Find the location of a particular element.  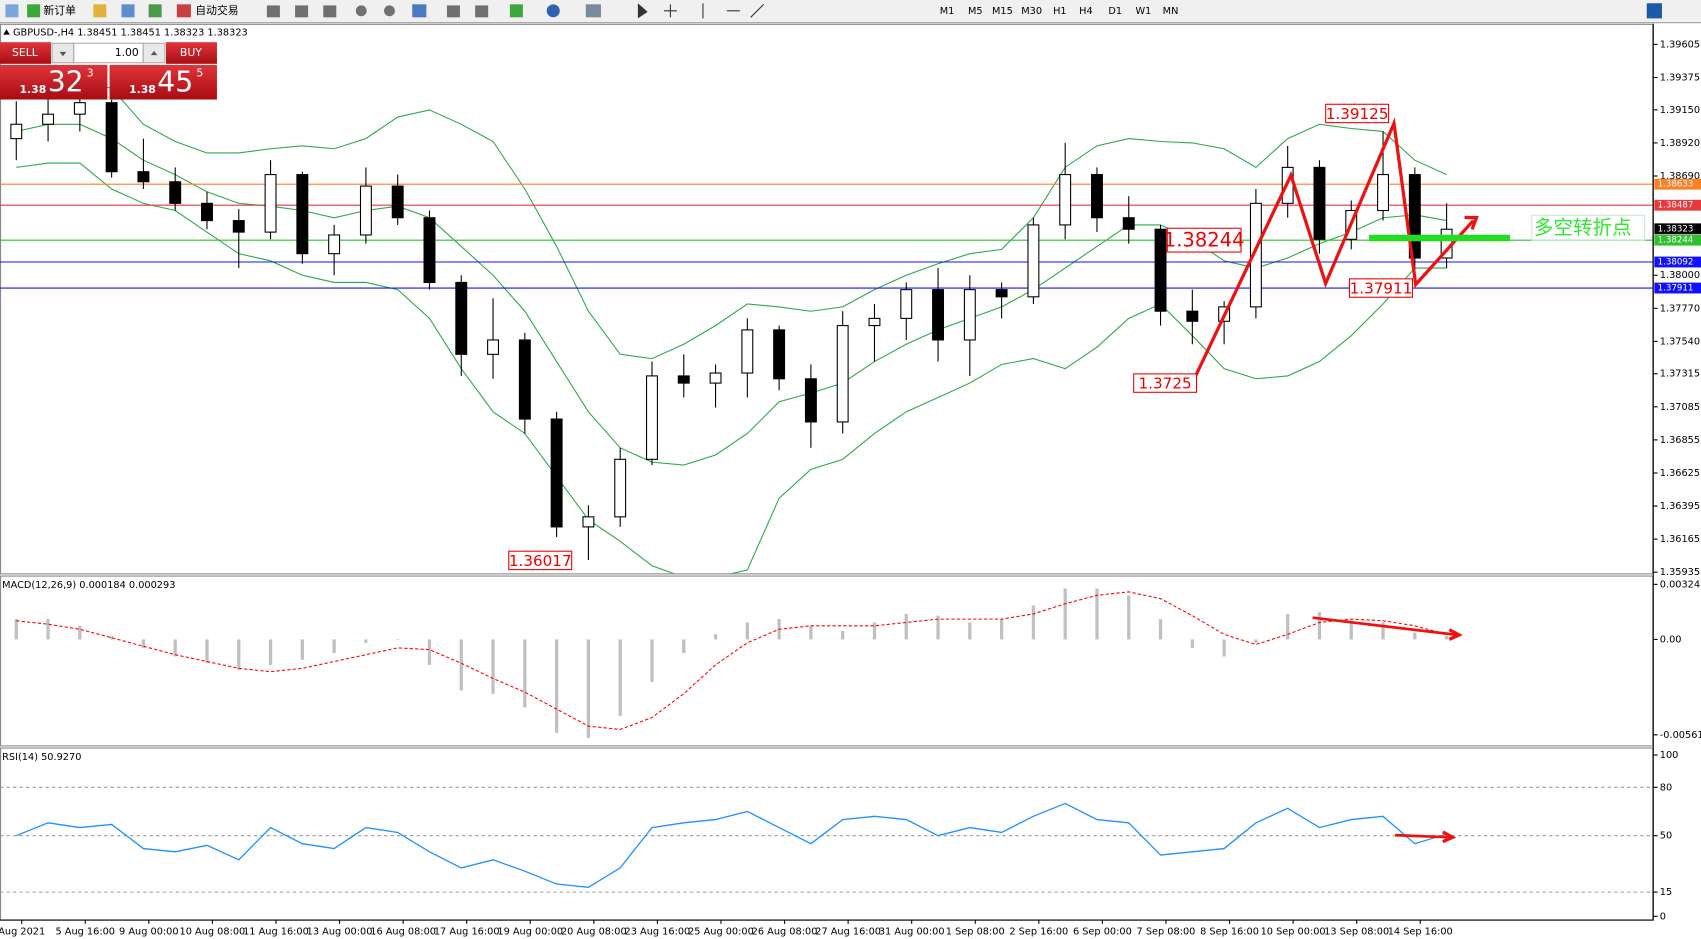

trade-panel: SELL 1.00 BUY 1.38 32 3 1.38 45 5 is located at coordinates (108, 71).